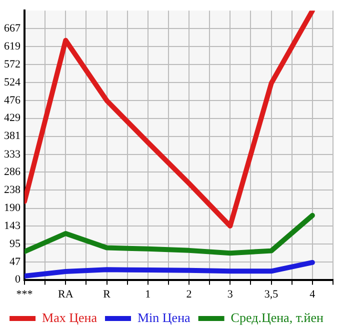 The image size is (345, 335). I want to click on y-tick-label: 0, so click(18, 280).